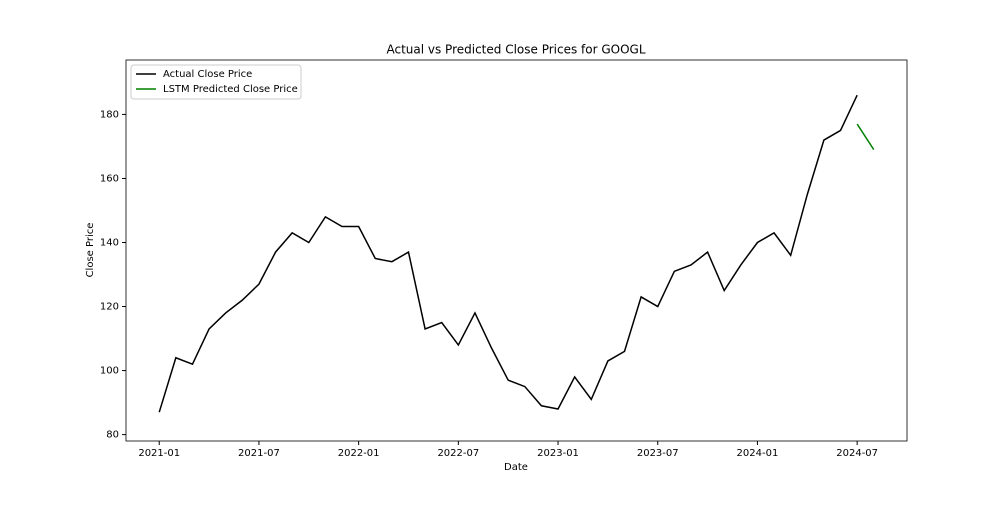  What do you see at coordinates (109, 307) in the screenshot?
I see `y-tick-label: 120` at bounding box center [109, 307].